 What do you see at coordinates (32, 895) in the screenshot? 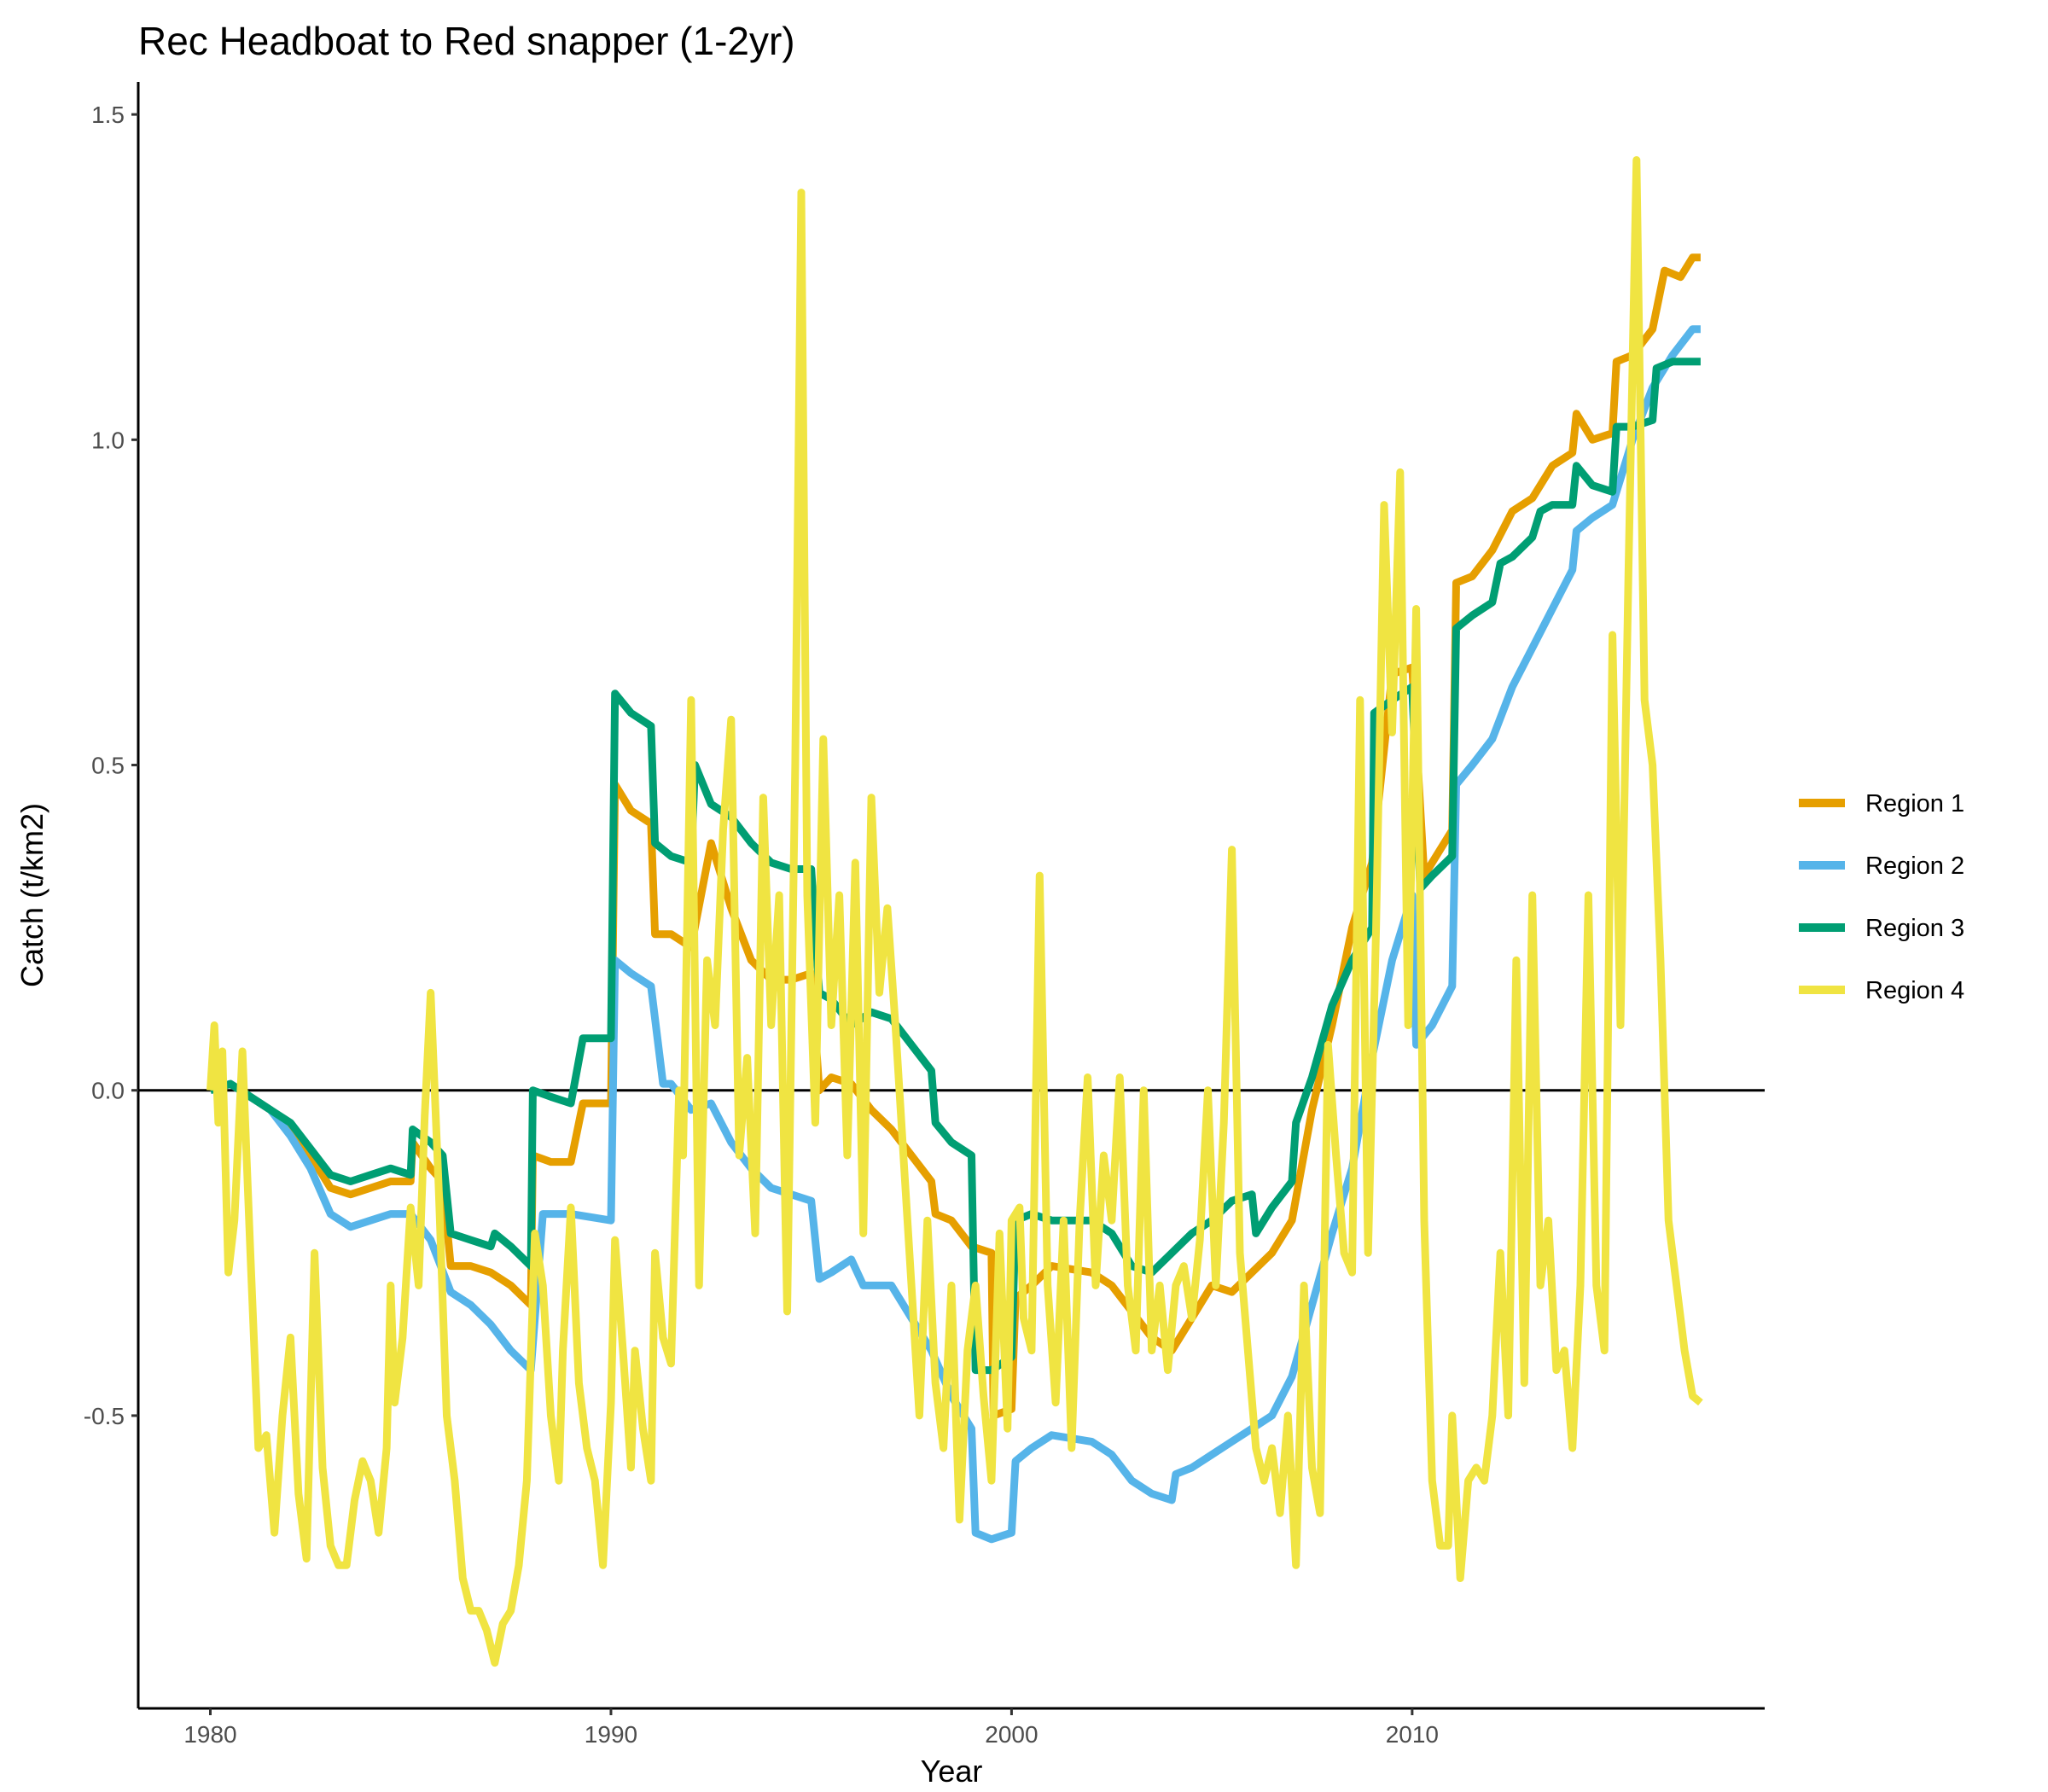
I see `y-axis-title: Catch (t/km2)` at bounding box center [32, 895].